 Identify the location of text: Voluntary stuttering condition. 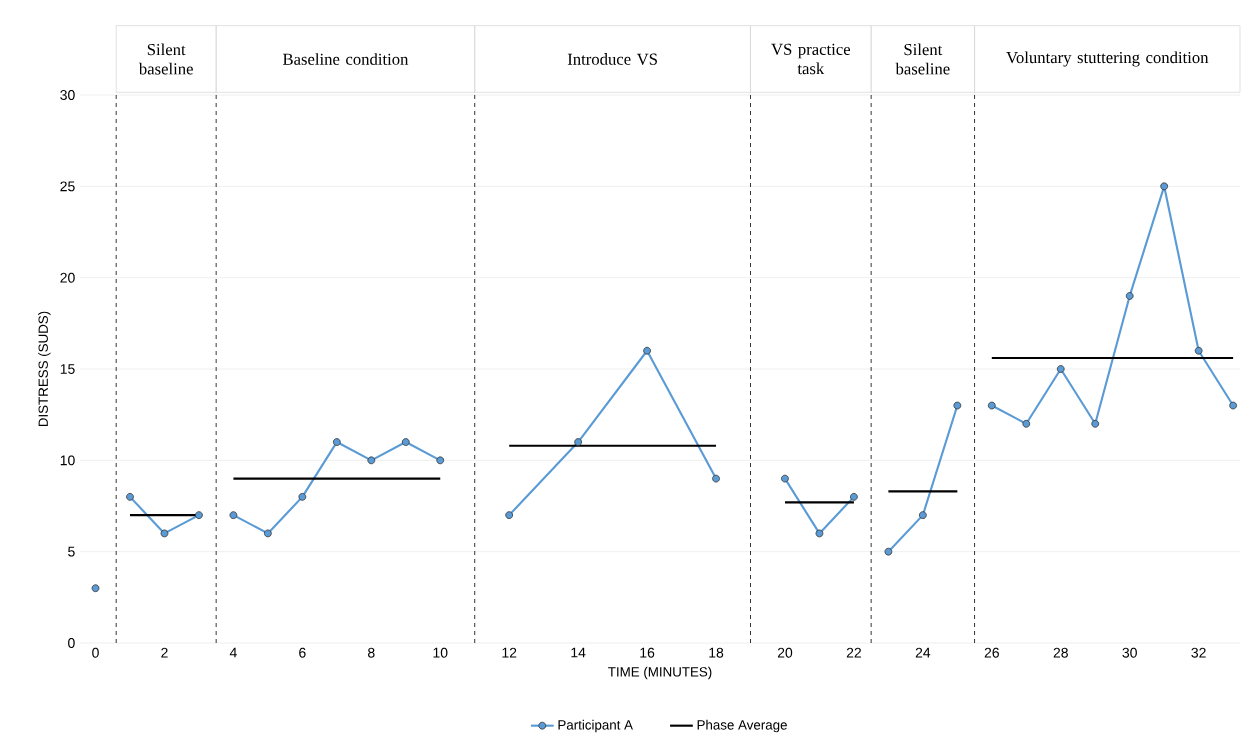
(1107, 59).